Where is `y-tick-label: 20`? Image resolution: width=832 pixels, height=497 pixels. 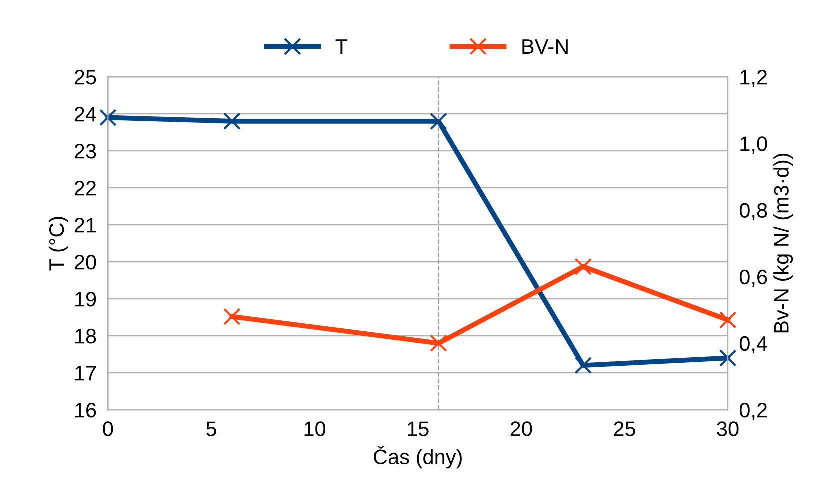
y-tick-label: 20 is located at coordinates (85, 262).